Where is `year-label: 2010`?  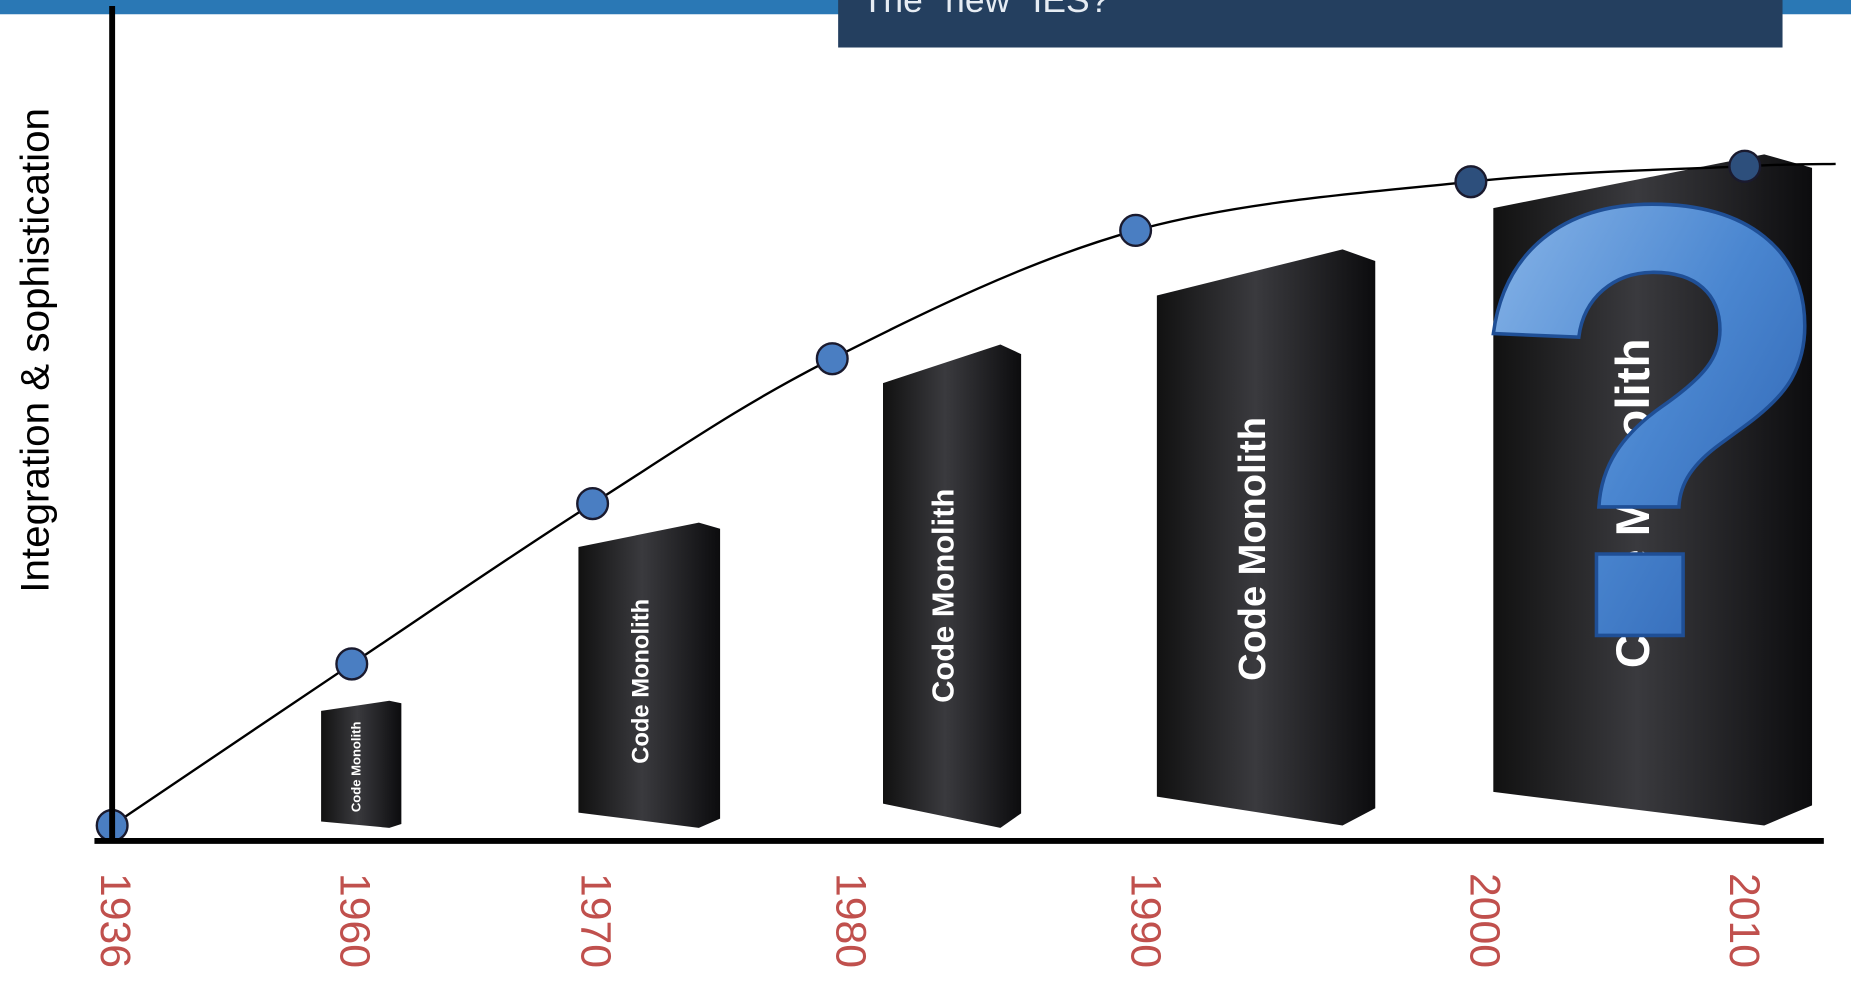 year-label: 2010 is located at coordinates (1744, 920).